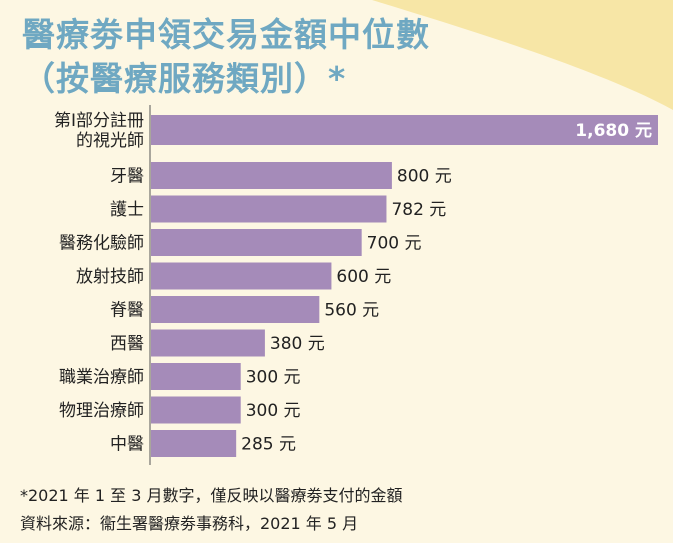 This screenshot has width=673, height=543. What do you see at coordinates (99, 131) in the screenshot?
I see `category-label: 第Ⅰ部分註冊的視光師` at bounding box center [99, 131].